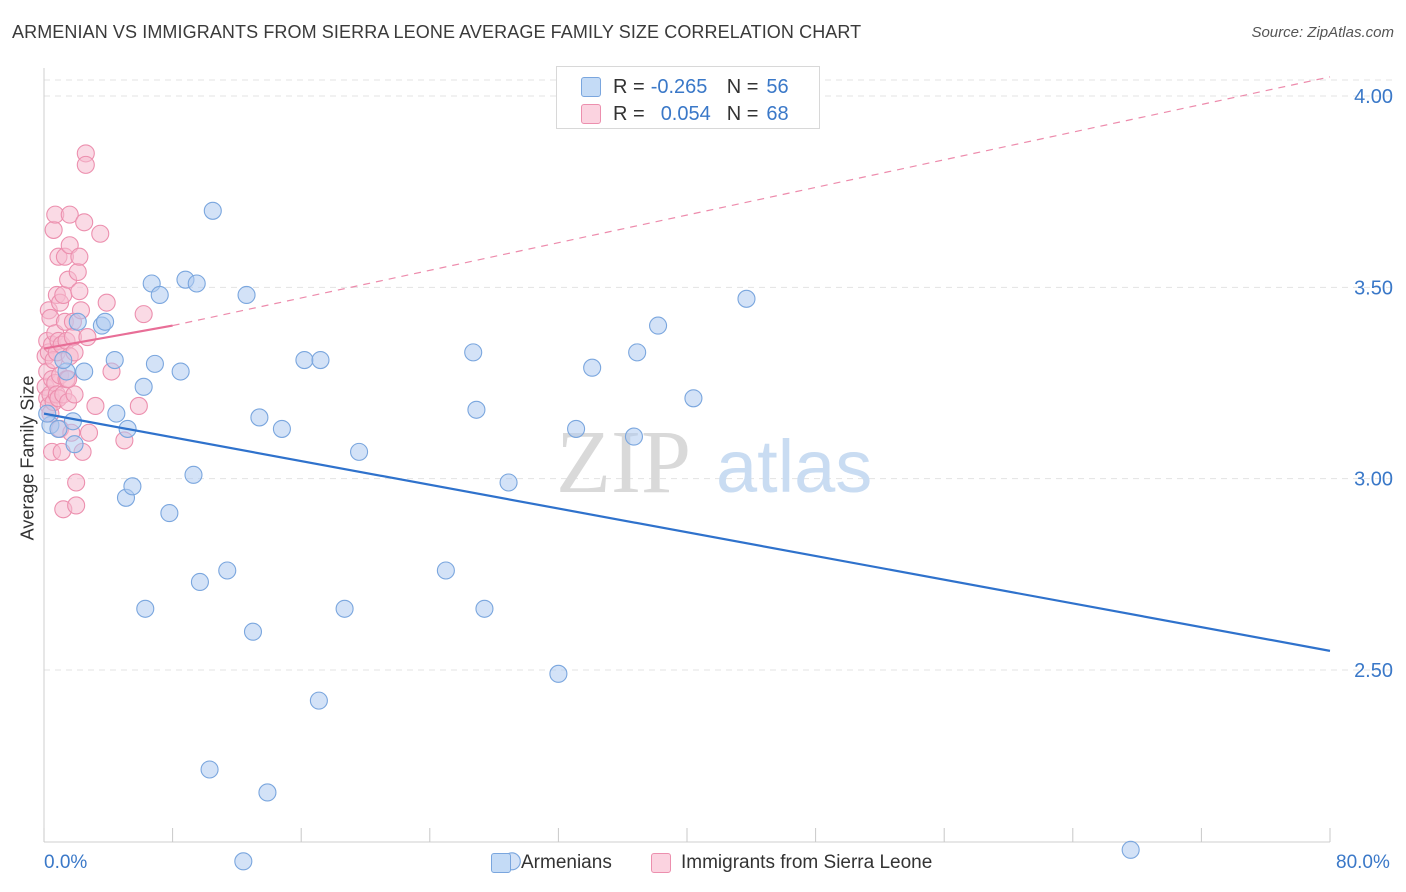  I want to click on y-tick-label: 3.00, so click(1373, 480).